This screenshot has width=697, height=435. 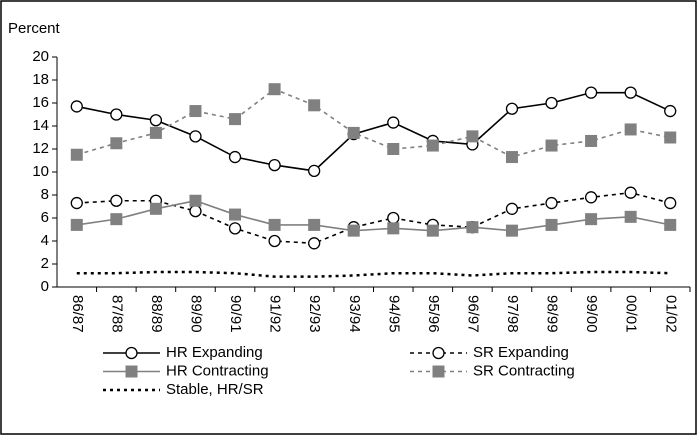 What do you see at coordinates (40, 56) in the screenshot?
I see `y-tick-label: 20` at bounding box center [40, 56].